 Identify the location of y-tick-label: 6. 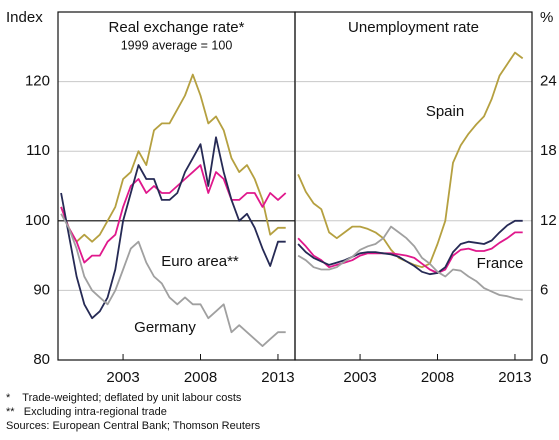
(544, 289).